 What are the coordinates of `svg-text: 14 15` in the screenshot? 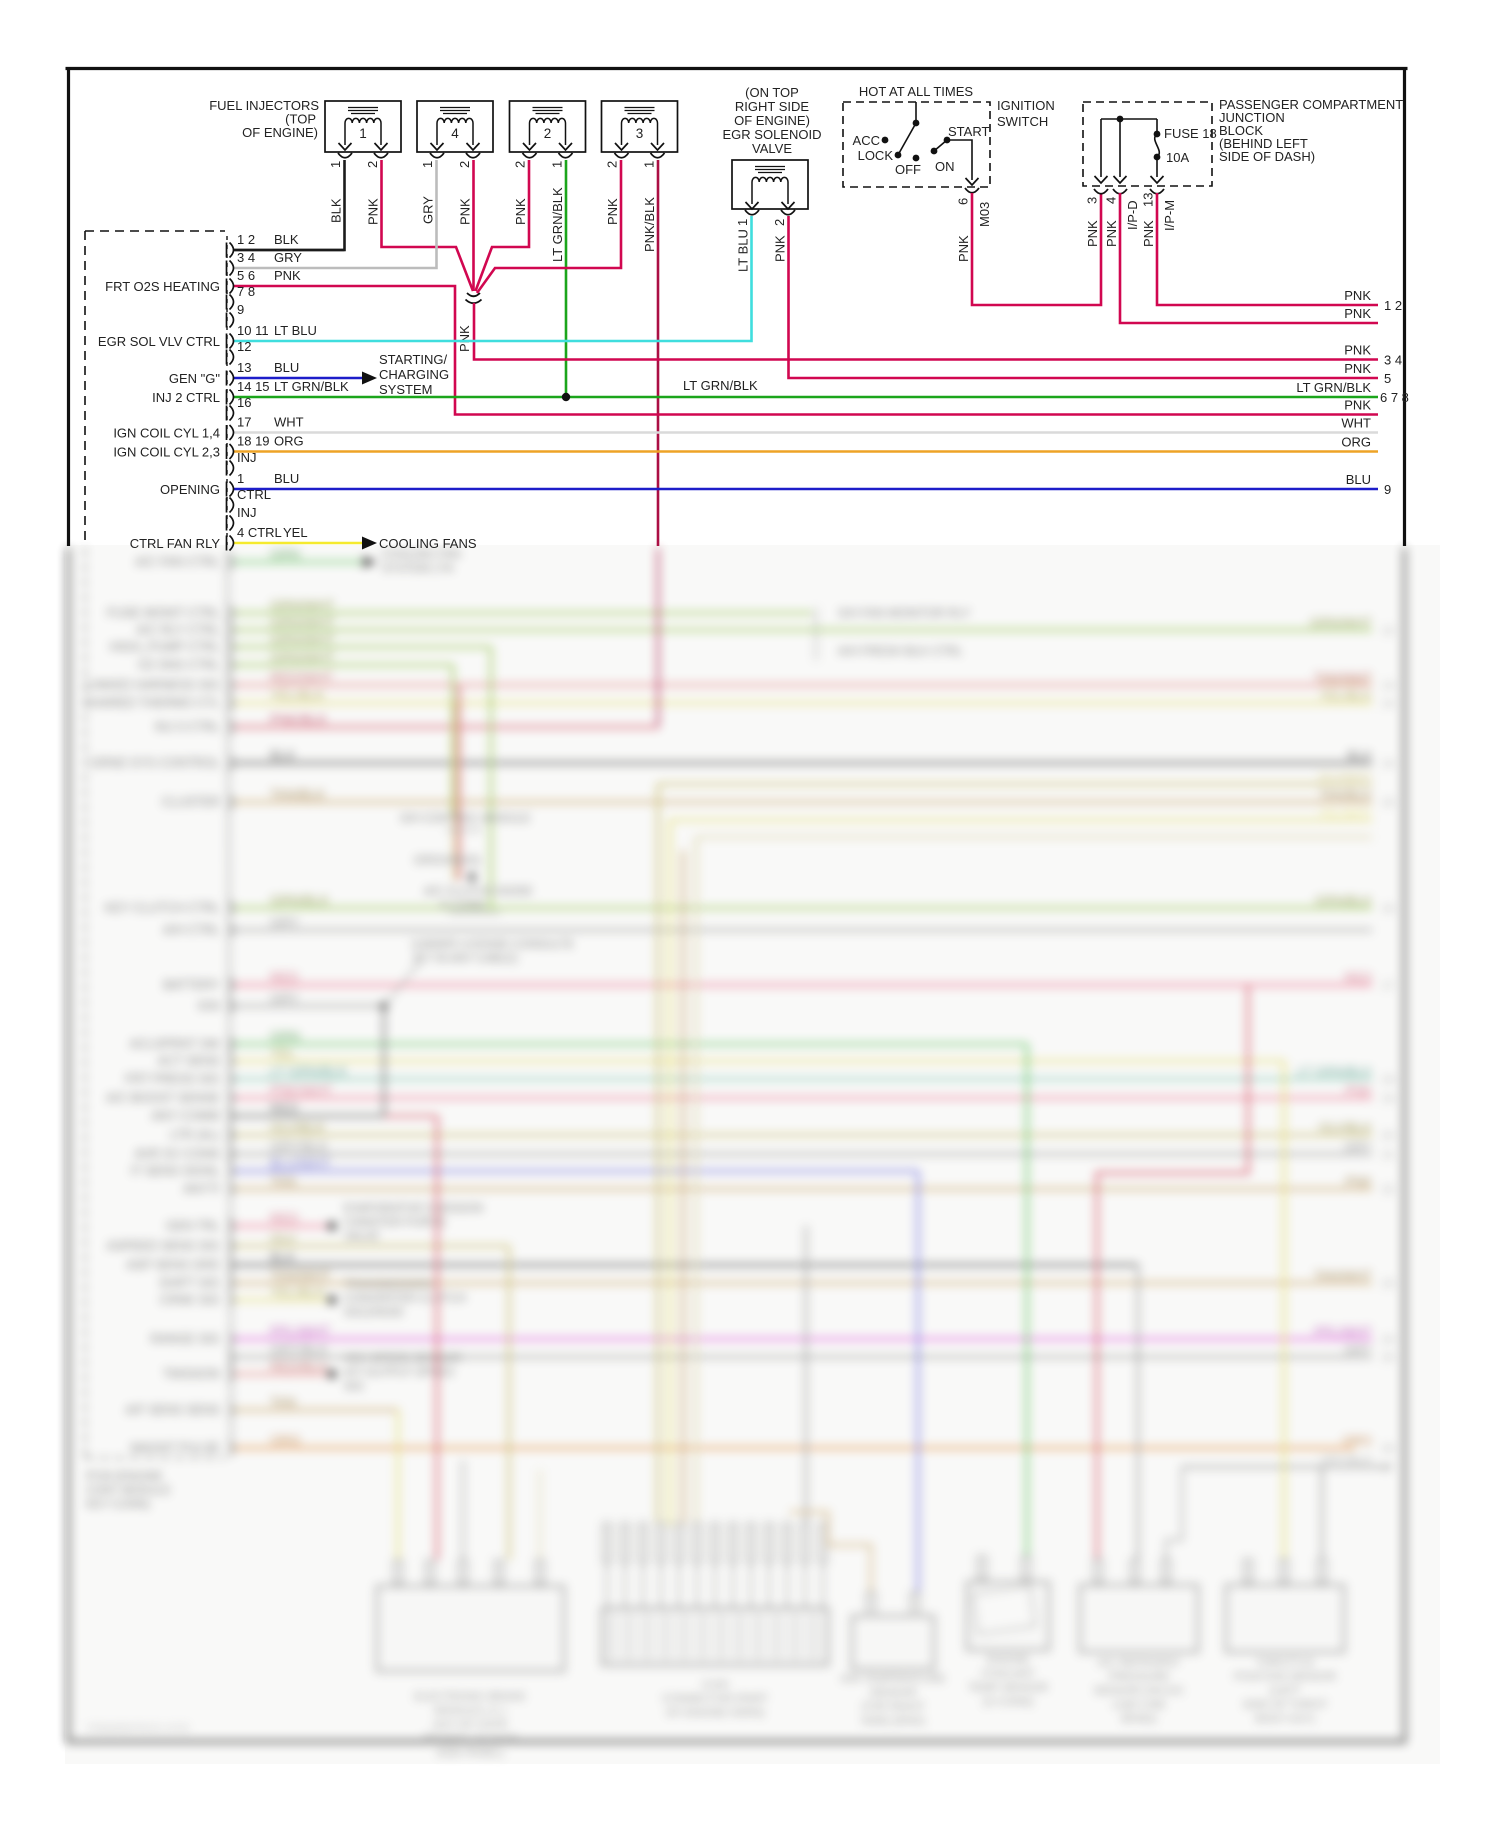 It's located at (253, 386).